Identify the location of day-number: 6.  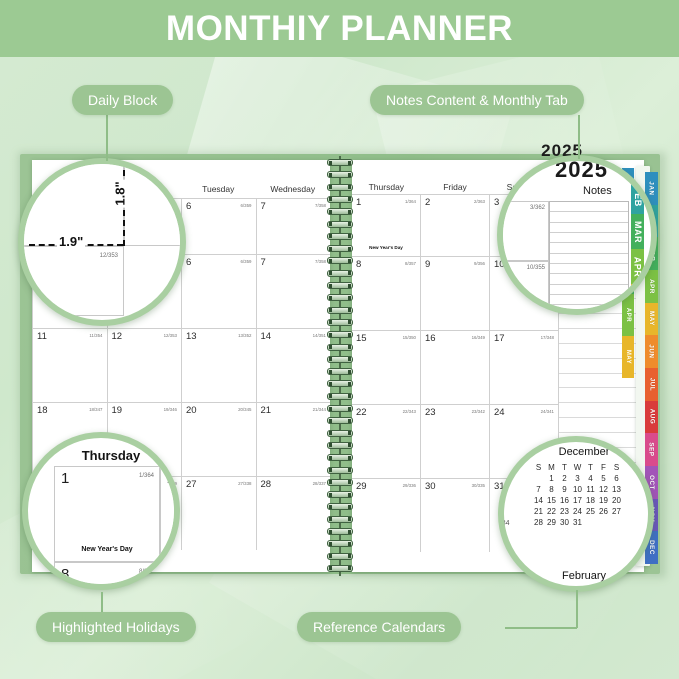
(189, 206).